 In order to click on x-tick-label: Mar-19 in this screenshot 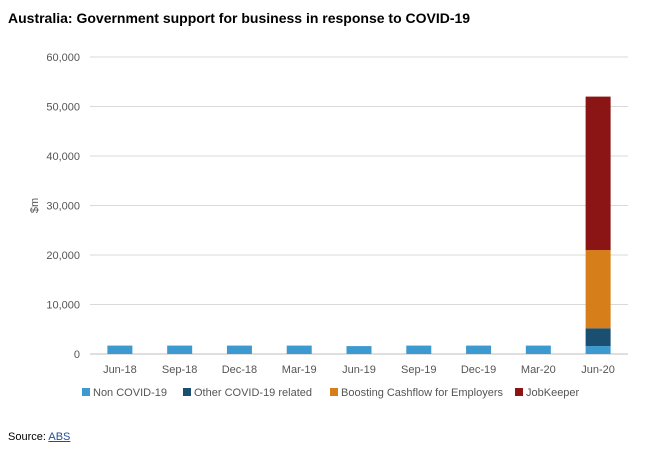, I will do `click(299, 370)`.